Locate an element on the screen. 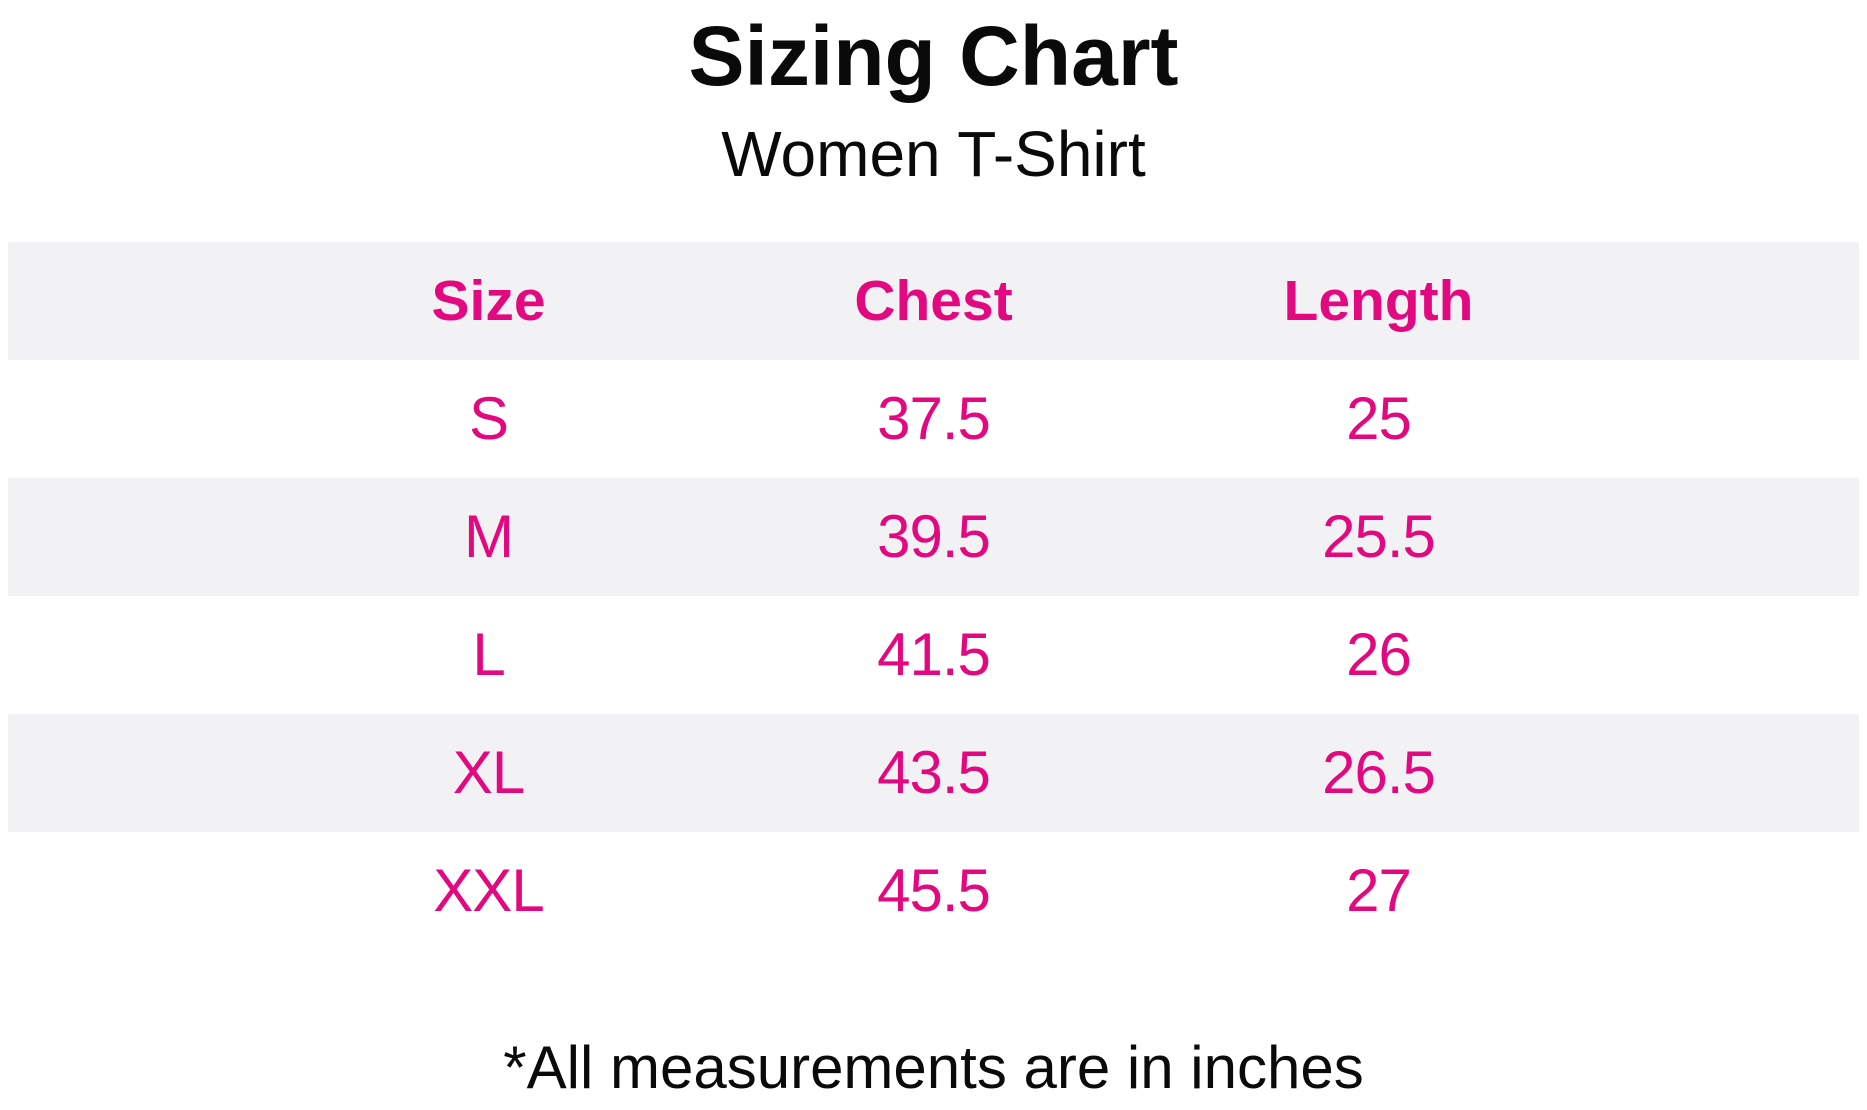 Image resolution: width=1867 pixels, height=1110 pixels. length-value: 26 is located at coordinates (1379, 654).